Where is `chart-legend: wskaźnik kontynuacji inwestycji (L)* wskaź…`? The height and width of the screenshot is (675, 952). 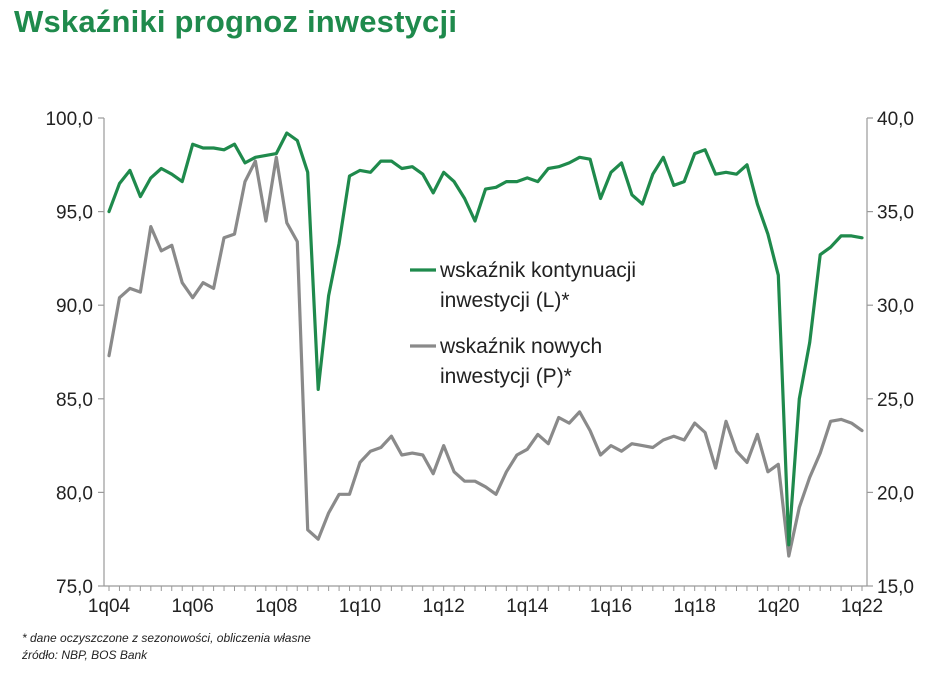 chart-legend: wskaźnik kontynuacji inwestycji (L)* wskaź… is located at coordinates (523, 323).